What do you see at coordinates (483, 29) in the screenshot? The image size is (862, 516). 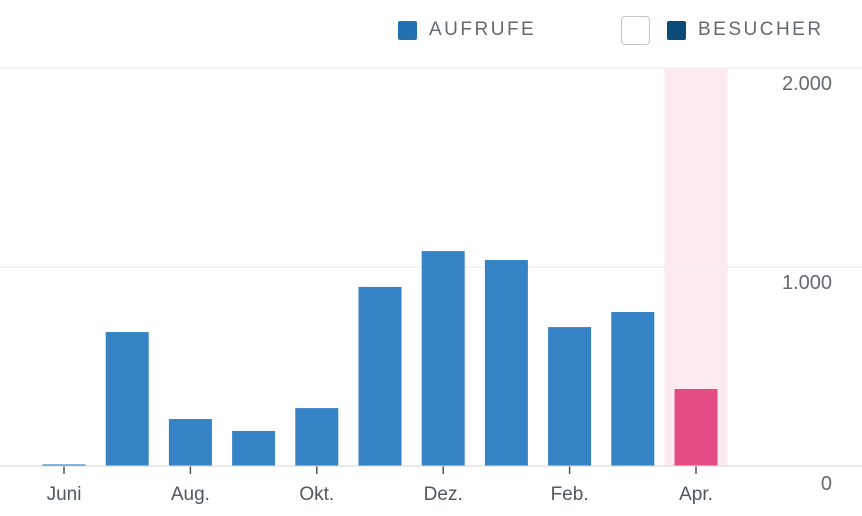 I see `legend-label-aufrufe: AUFRUFE` at bounding box center [483, 29].